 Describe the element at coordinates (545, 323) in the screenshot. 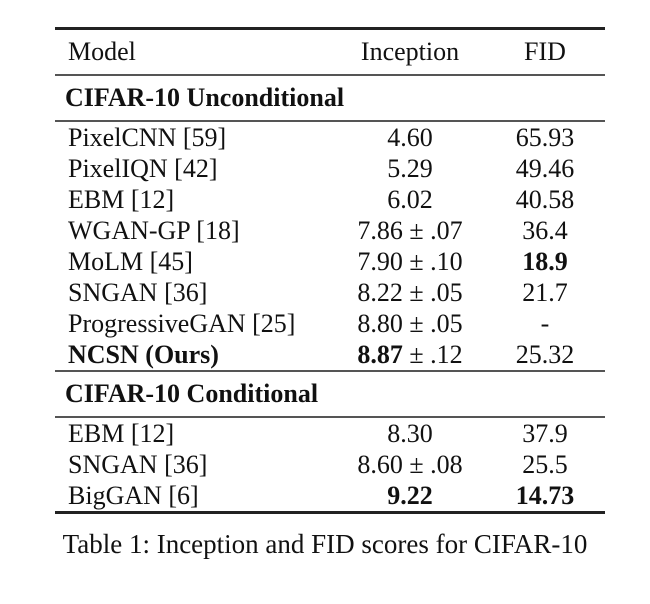

I see `fid-cell: -` at that location.